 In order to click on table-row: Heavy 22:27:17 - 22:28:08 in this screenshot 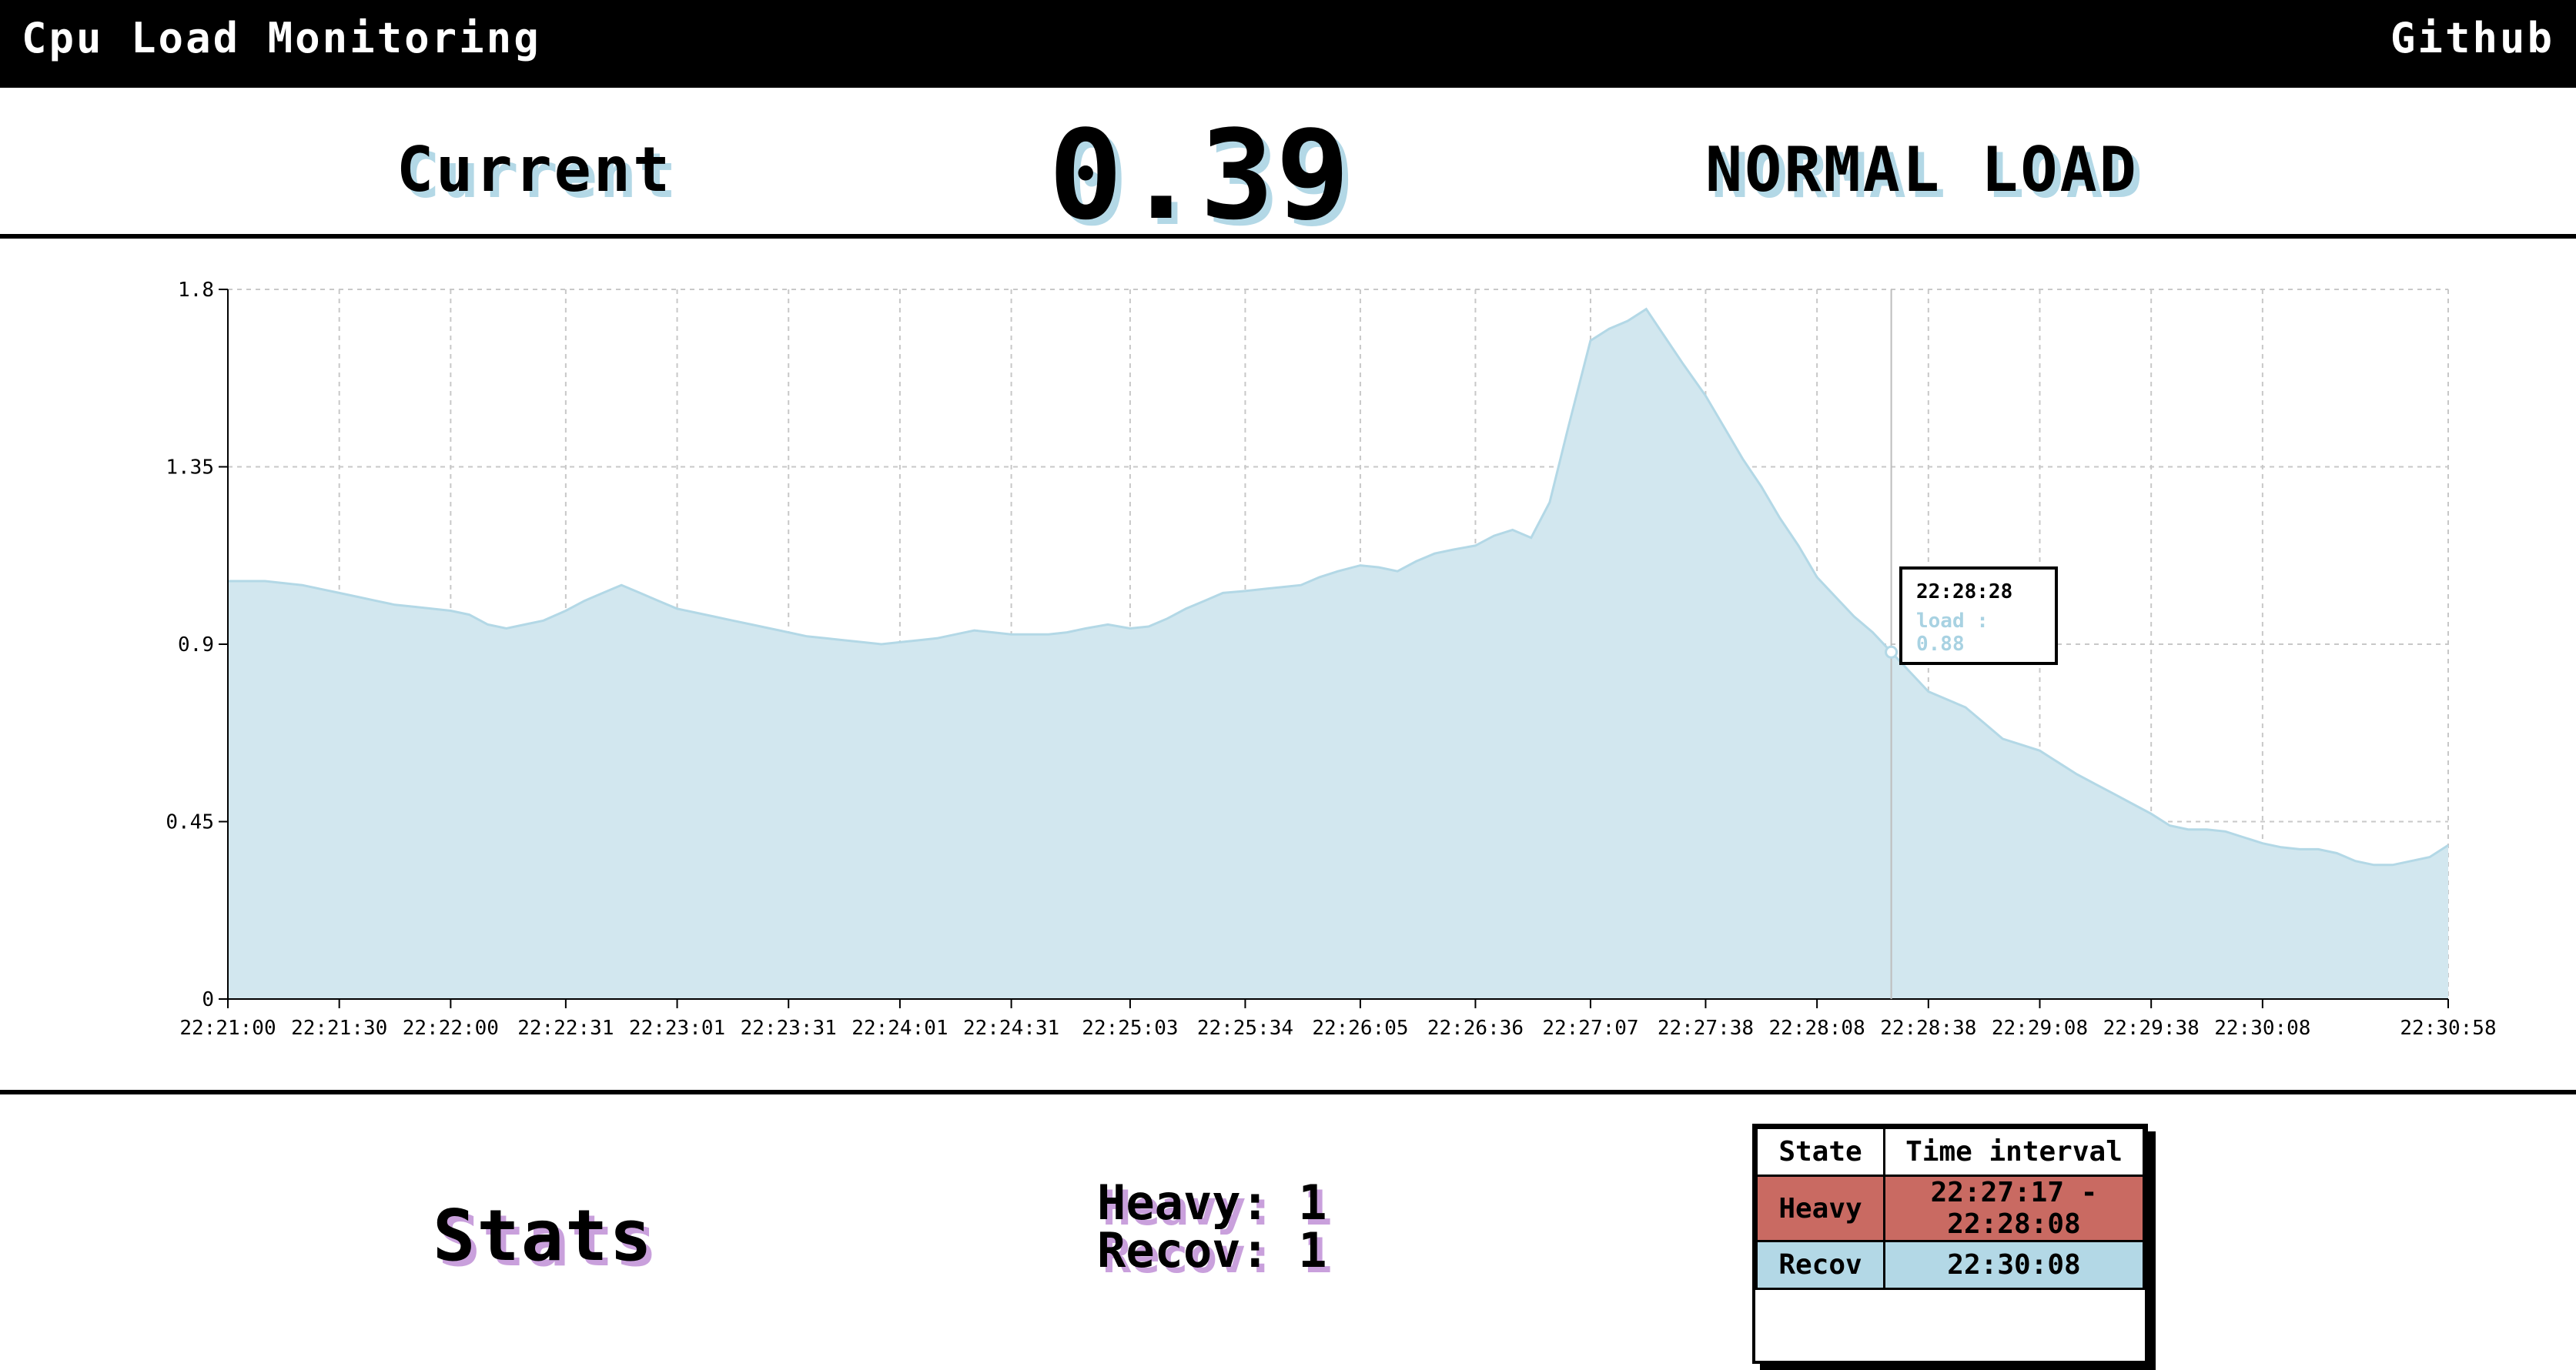, I will do `click(1950, 1208)`.